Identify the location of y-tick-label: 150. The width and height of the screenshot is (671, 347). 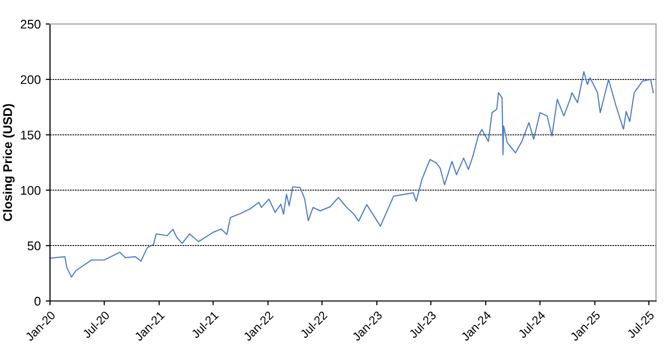
(30, 135).